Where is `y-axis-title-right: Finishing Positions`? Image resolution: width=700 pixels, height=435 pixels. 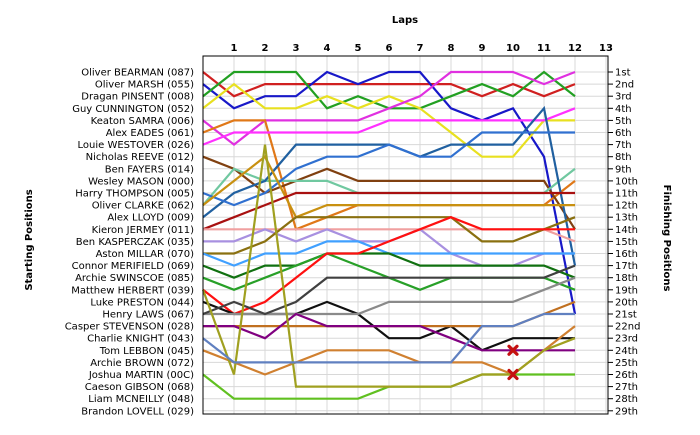 y-axis-title-right: Finishing Positions is located at coordinates (666, 238).